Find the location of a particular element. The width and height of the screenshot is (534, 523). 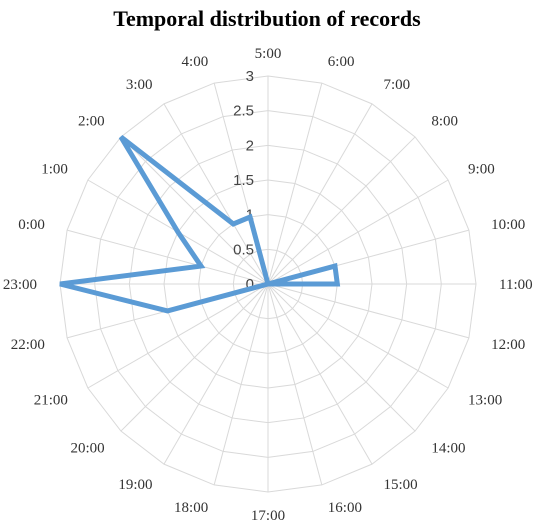

radial-tick-labels: 00.511.522.53 is located at coordinates (243, 180).